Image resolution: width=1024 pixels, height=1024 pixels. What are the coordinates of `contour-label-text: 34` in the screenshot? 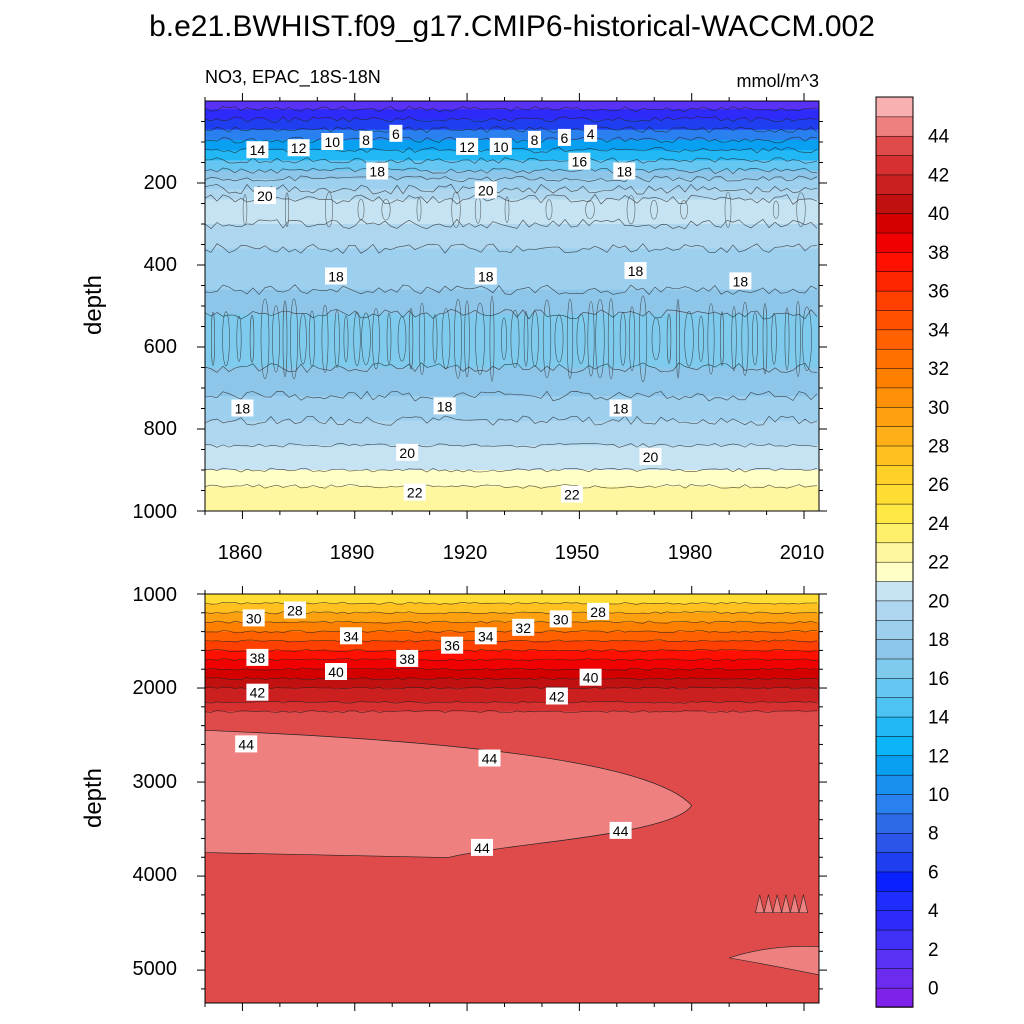 It's located at (486, 636).